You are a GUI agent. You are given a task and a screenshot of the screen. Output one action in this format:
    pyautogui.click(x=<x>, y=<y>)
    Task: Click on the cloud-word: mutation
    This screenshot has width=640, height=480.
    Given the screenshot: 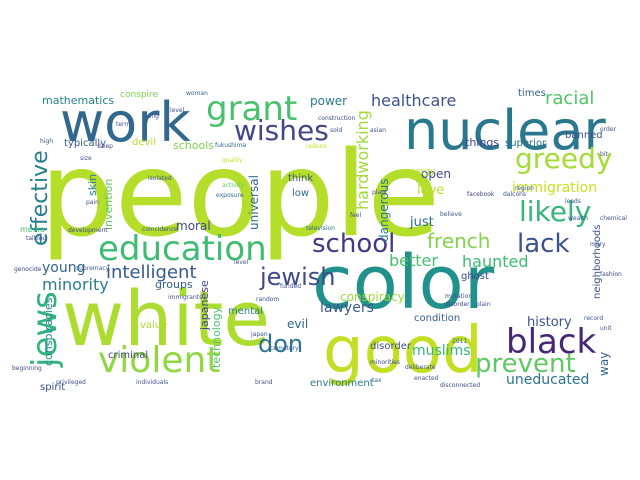 What is the action you would take?
    pyautogui.click(x=458, y=296)
    